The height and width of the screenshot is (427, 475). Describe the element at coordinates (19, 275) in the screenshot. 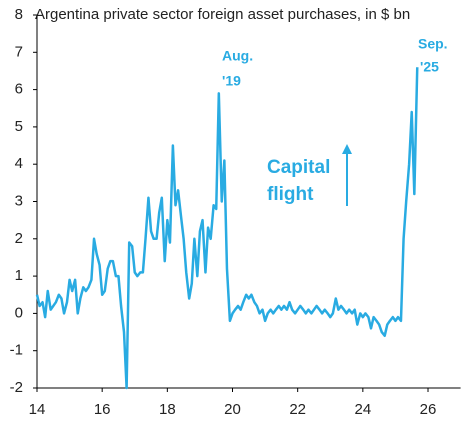

I see `y-tick-label: 1` at that location.